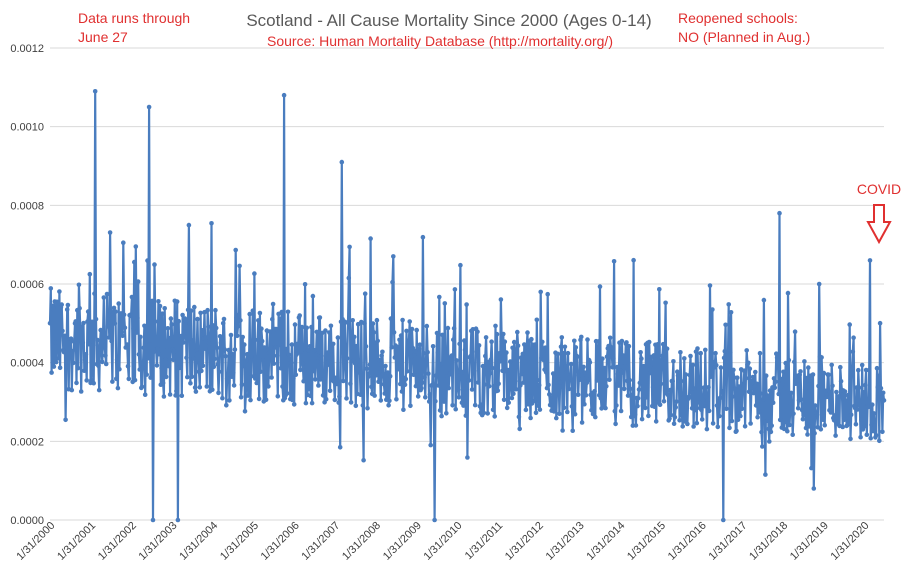 This screenshot has height=585, width=906. I want to click on covid-label: COVID, so click(879, 189).